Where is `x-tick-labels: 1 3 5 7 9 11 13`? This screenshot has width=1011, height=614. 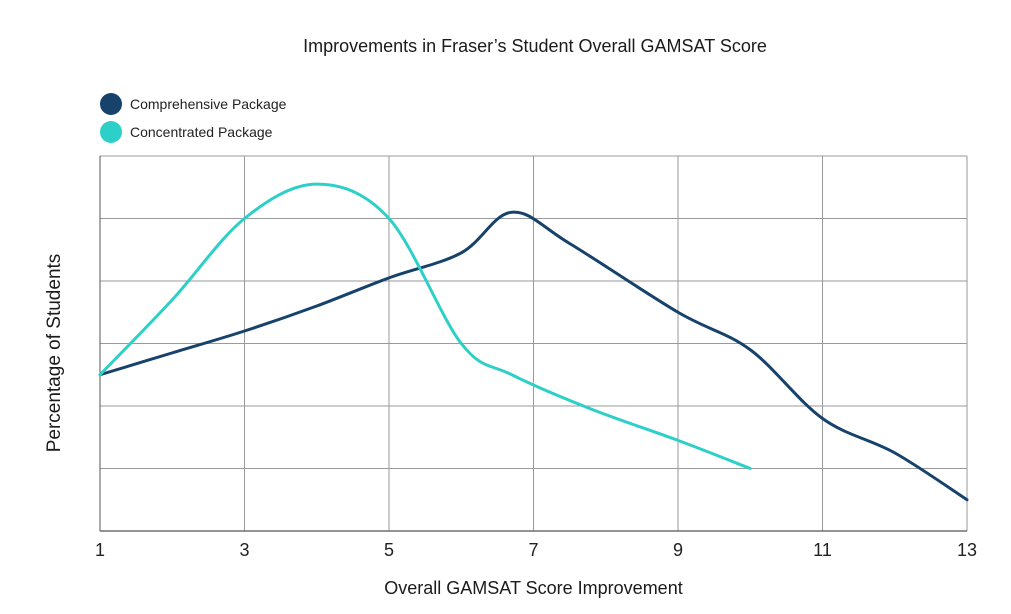 x-tick-labels: 1 3 5 7 9 11 13 is located at coordinates (536, 550).